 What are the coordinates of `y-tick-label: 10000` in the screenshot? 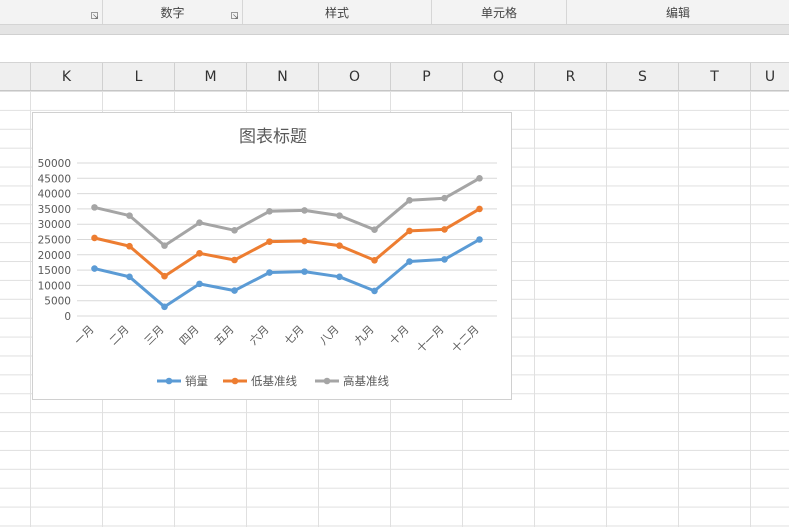 It's located at (54, 286).